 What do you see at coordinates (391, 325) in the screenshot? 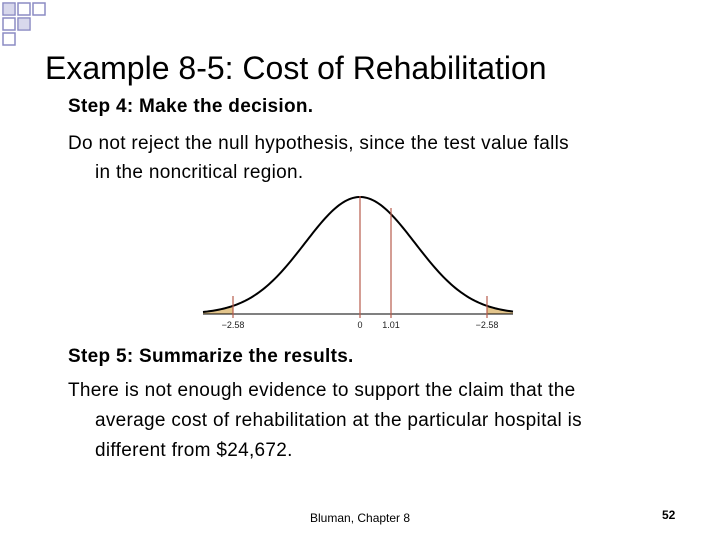
I see `axis-label: 1.01` at bounding box center [391, 325].